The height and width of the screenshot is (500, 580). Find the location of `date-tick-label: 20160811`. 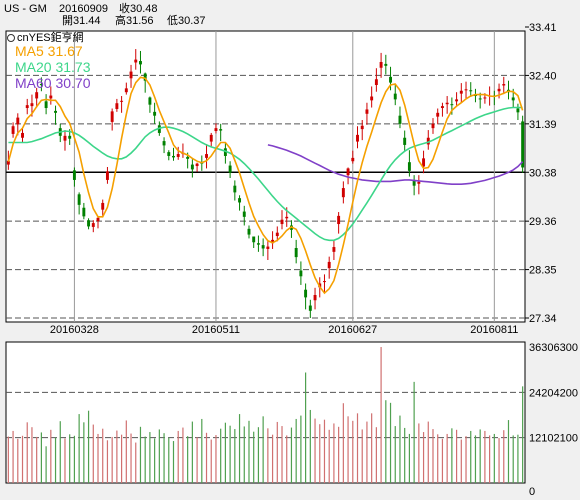

date-tick-label: 20160811 is located at coordinates (494, 330).